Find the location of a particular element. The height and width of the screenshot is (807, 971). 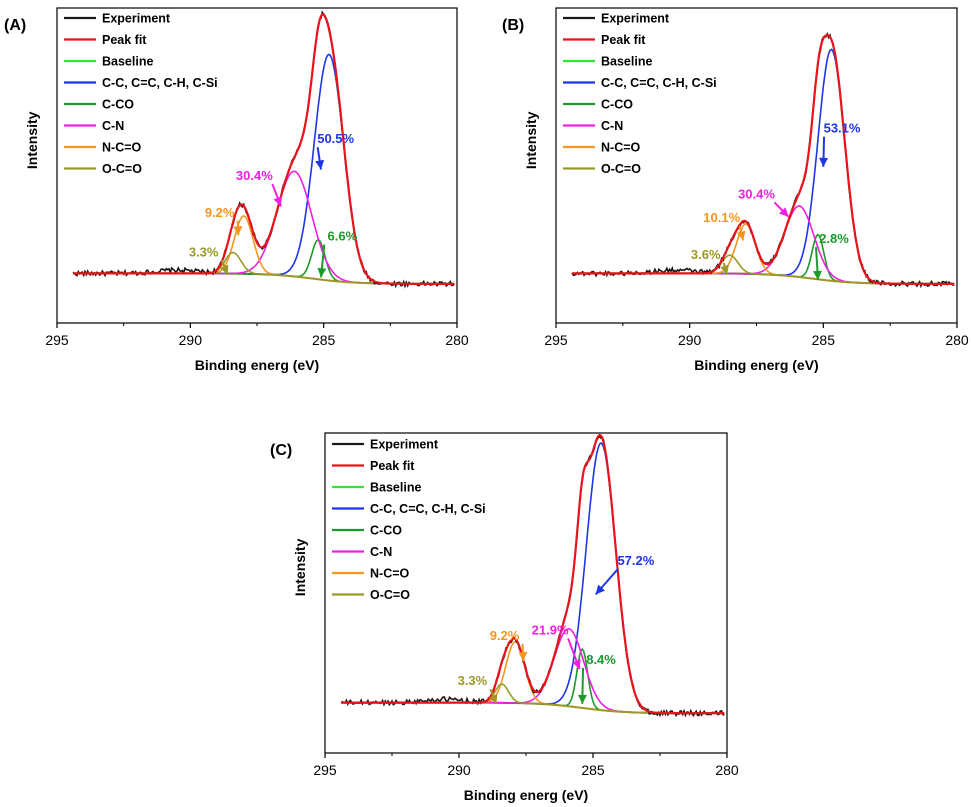

peak-o-c-o is located at coordinates (763, 269).